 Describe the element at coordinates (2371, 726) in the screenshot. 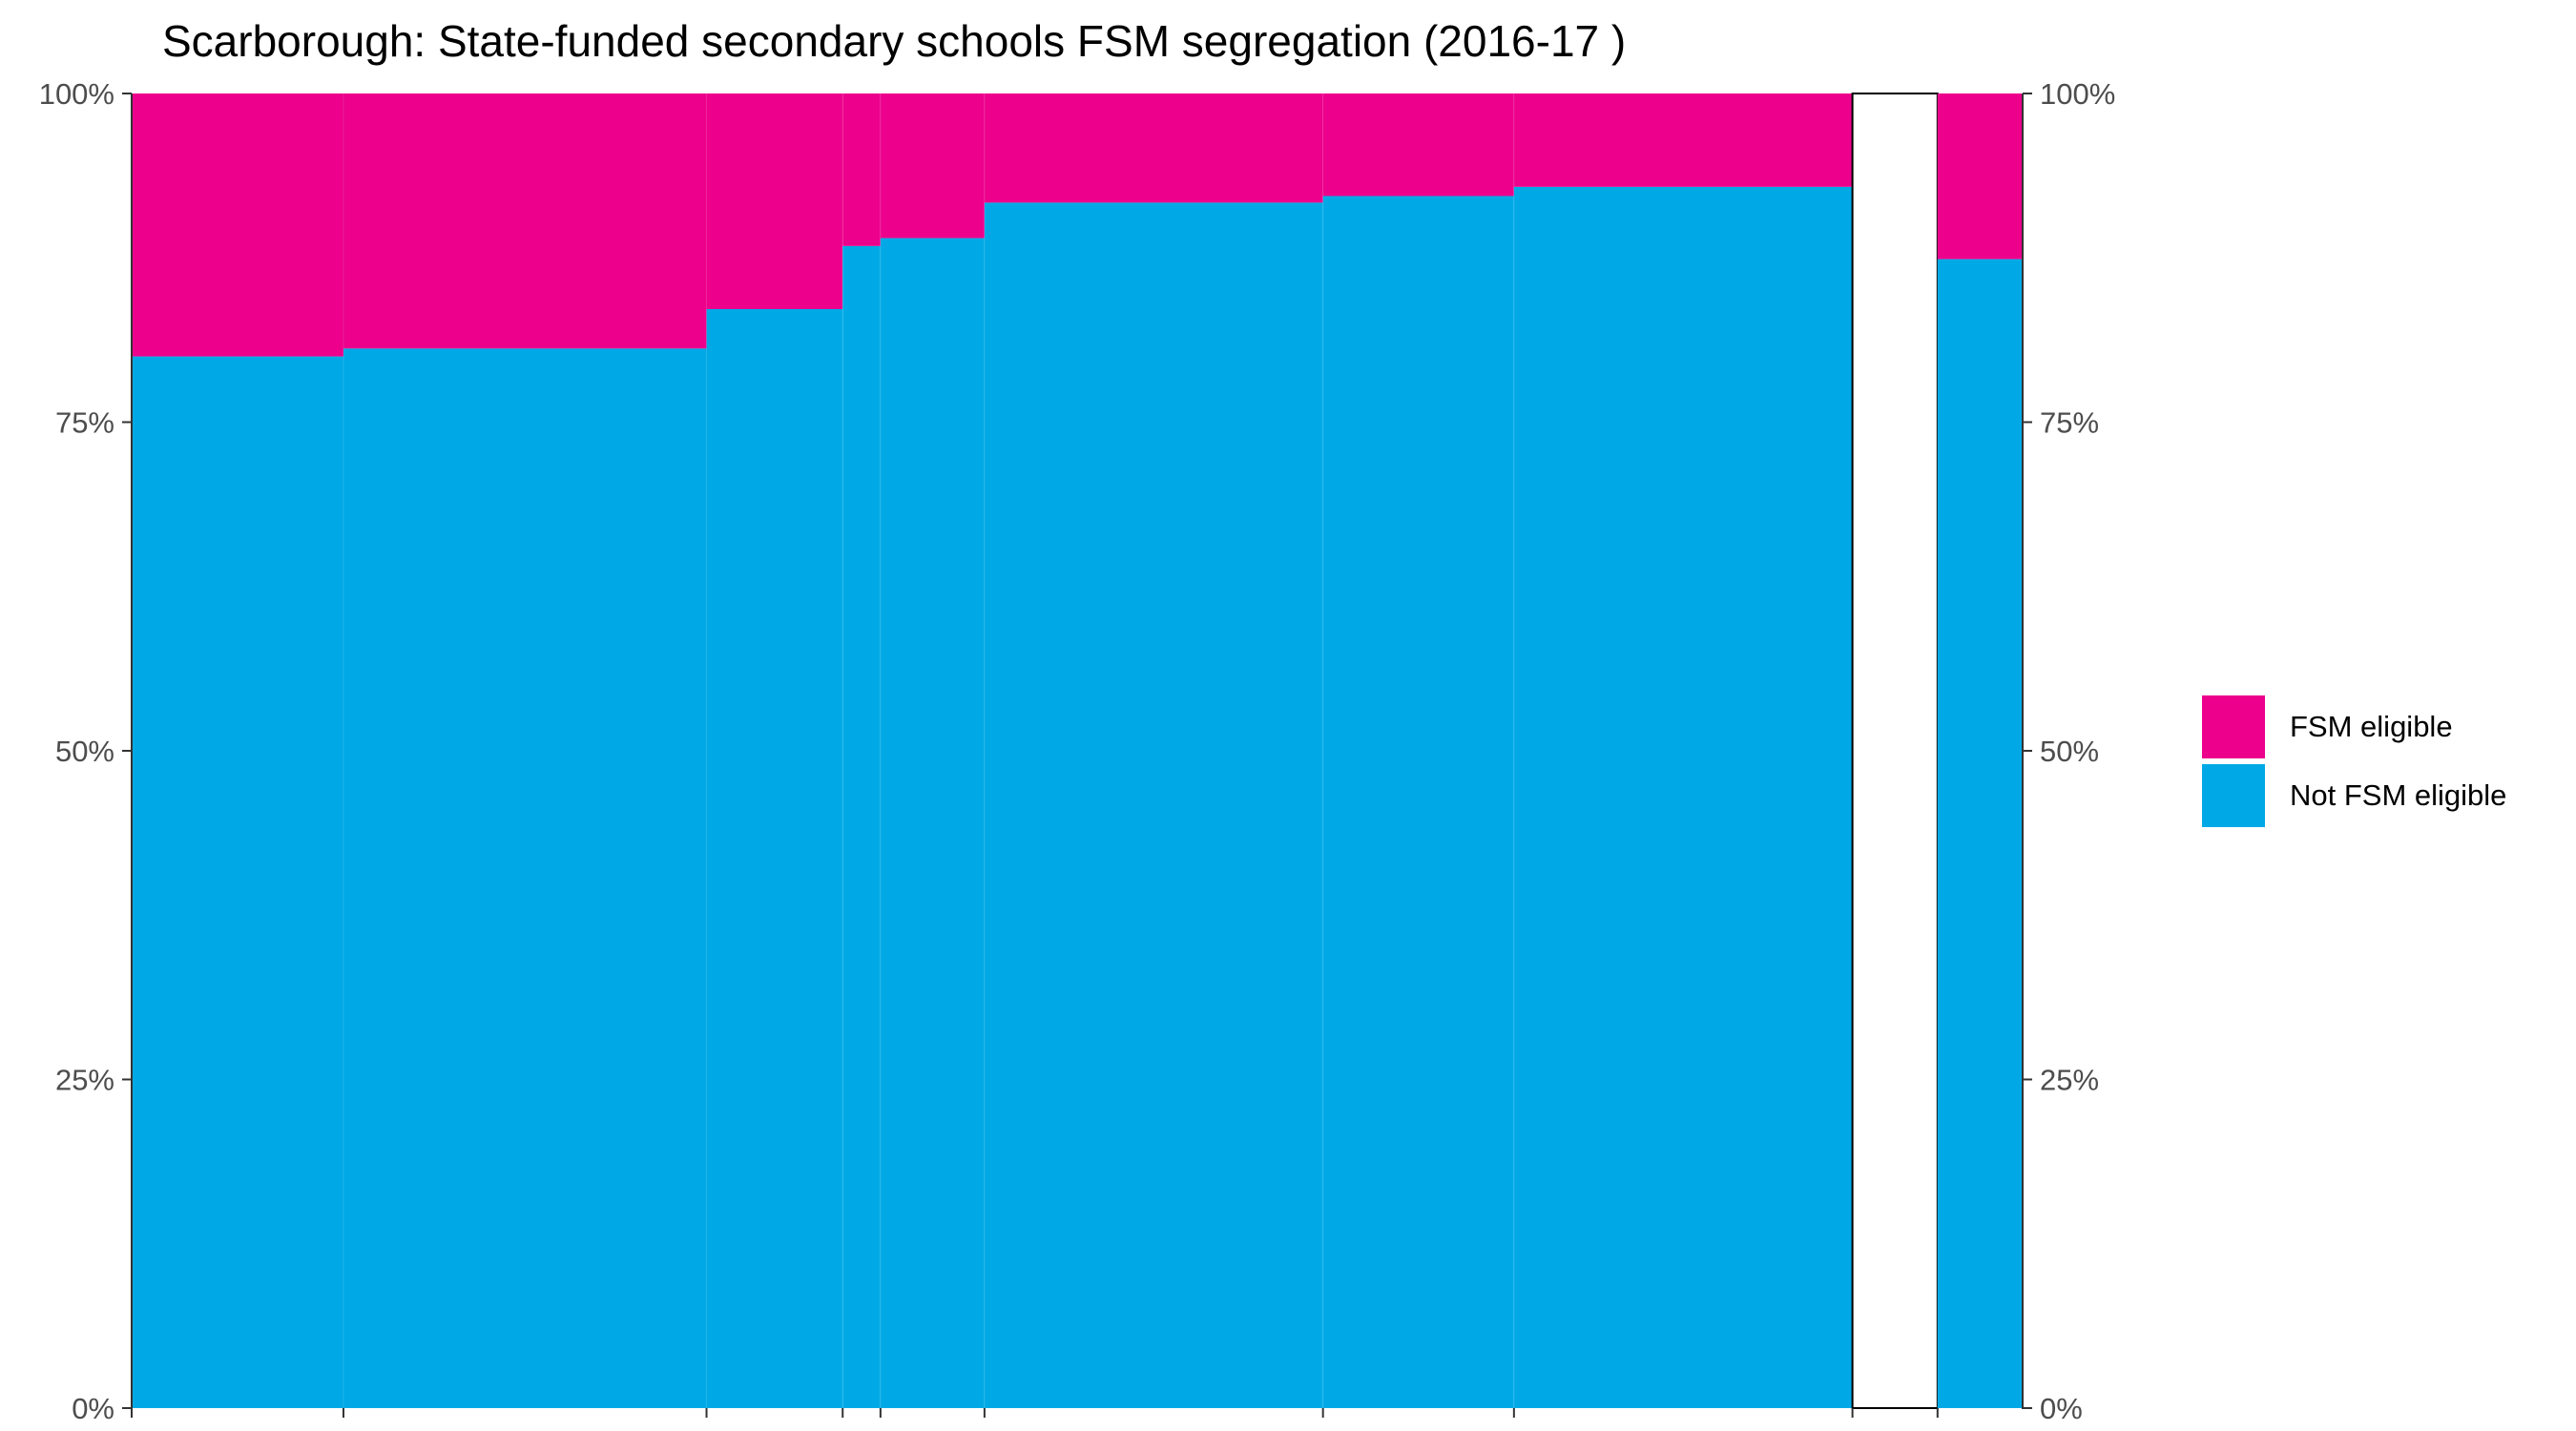

I see `legend-label-fsm: FSM eligible` at that location.